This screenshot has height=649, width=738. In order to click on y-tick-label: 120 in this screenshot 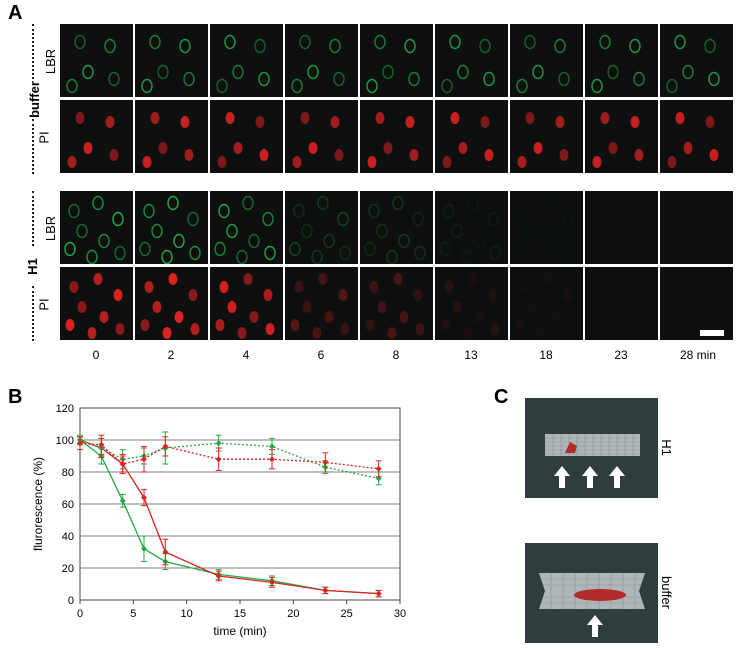, I will do `click(65, 409)`.